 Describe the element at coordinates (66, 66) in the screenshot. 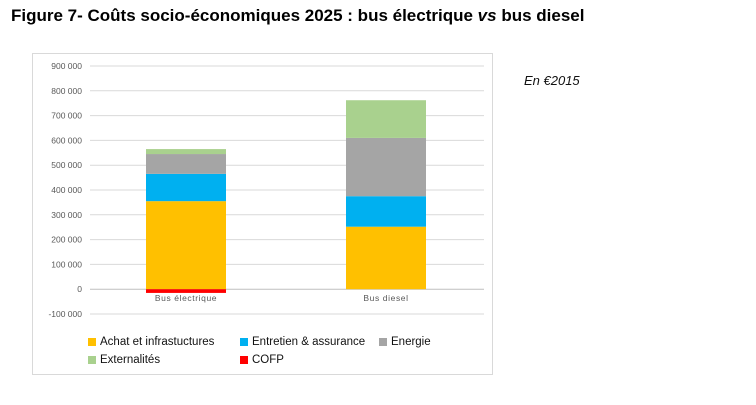

I see `y-tick-label: 900 000` at that location.